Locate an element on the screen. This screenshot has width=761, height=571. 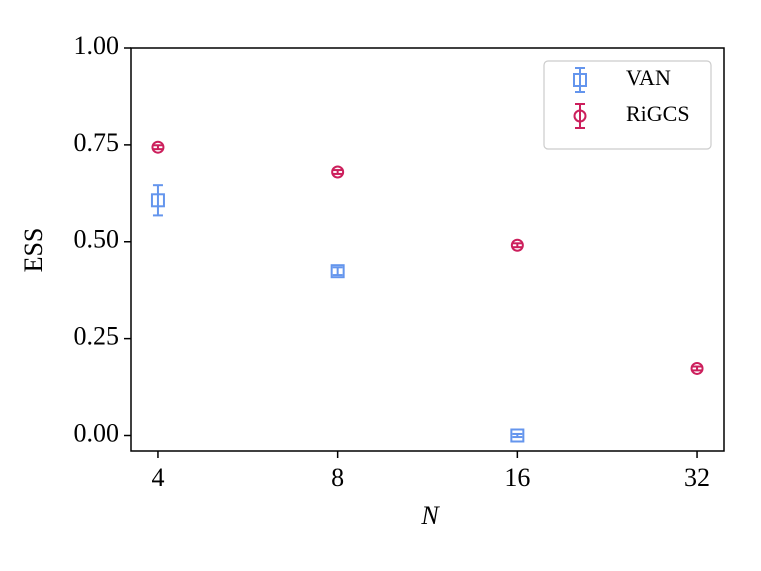
y-tick-label: 0.50 is located at coordinates (97, 239).